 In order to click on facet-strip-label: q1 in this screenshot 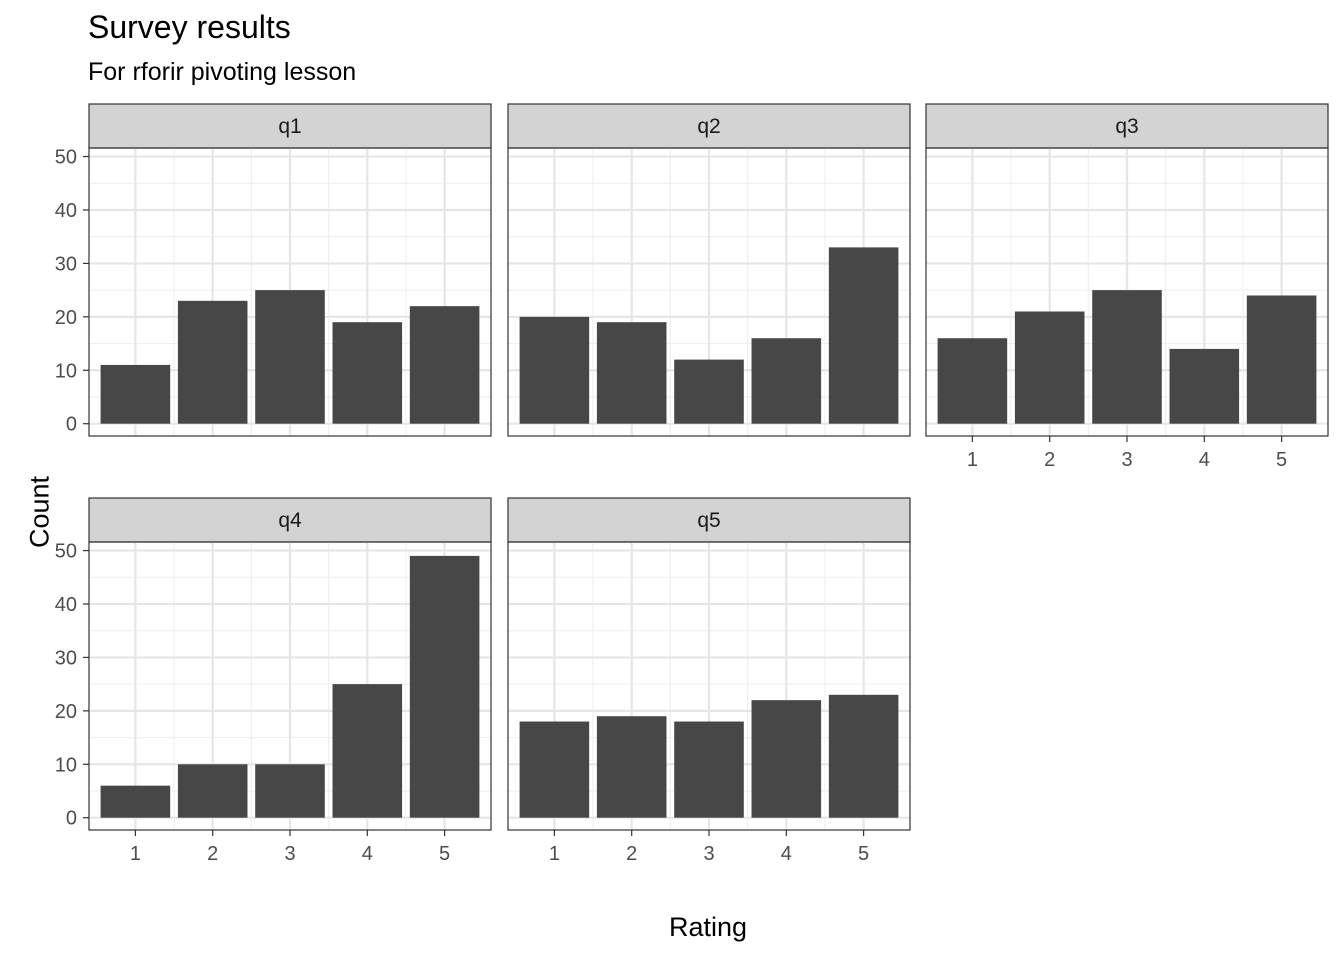, I will do `click(289, 126)`.